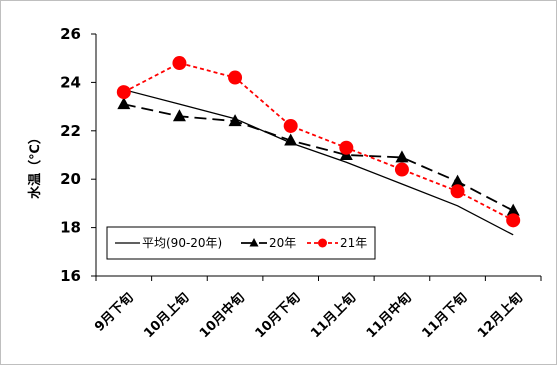 The height and width of the screenshot is (366, 557). What do you see at coordinates (70, 34) in the screenshot?
I see `y-tick-label: 26` at bounding box center [70, 34].